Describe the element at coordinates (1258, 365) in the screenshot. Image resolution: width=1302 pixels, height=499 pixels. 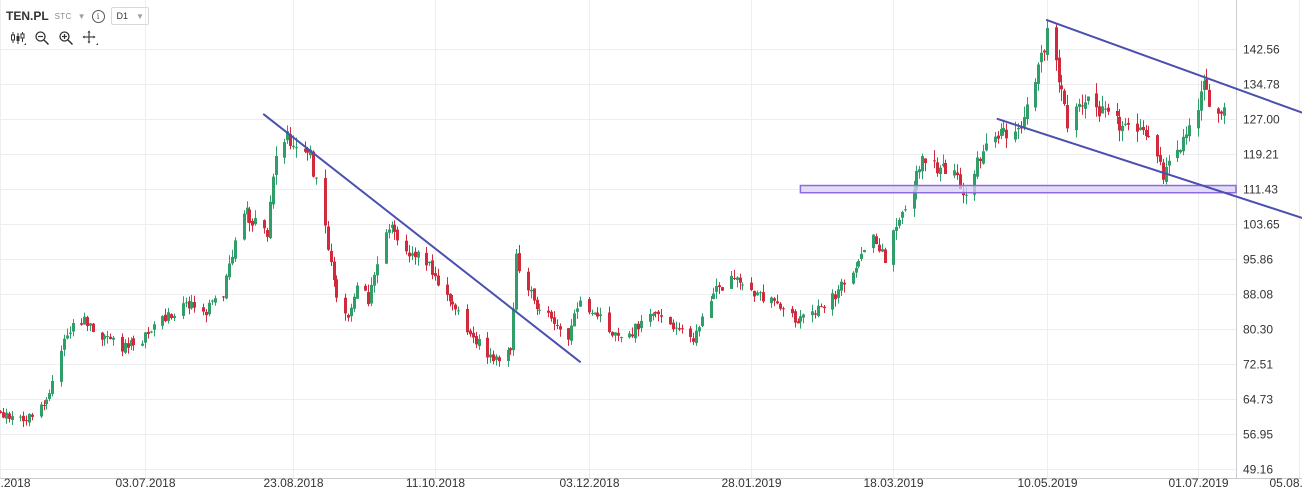
I see `price-tick-label: 72.51` at that location.